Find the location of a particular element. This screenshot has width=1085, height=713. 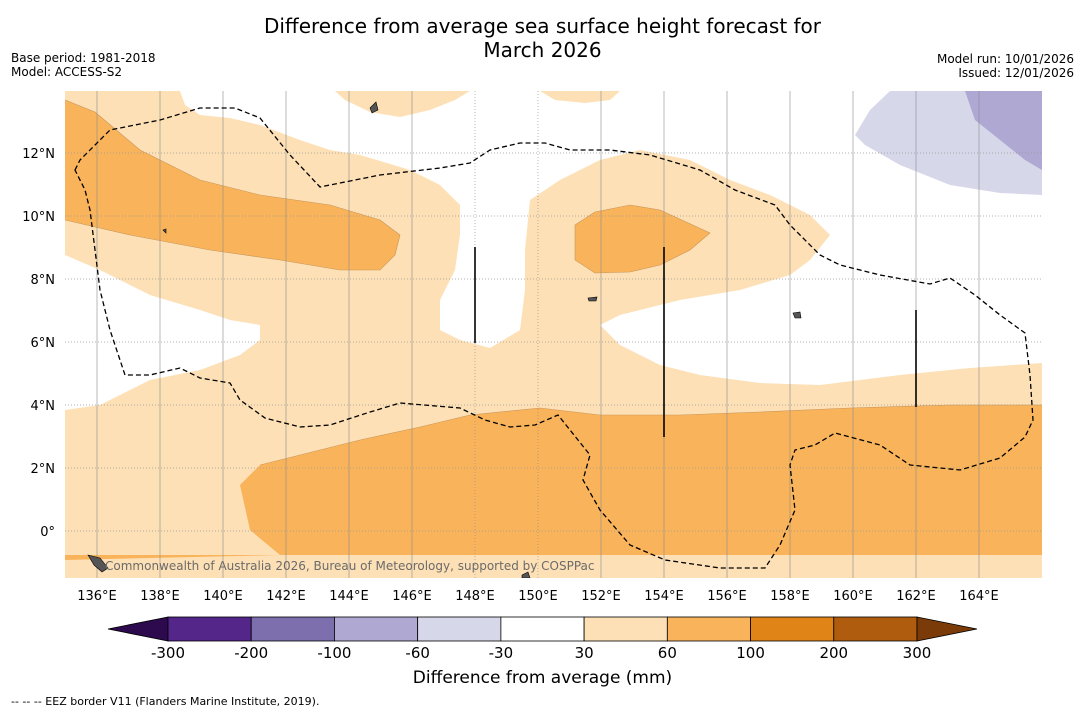

lat-label: 2°N is located at coordinates (43, 469).